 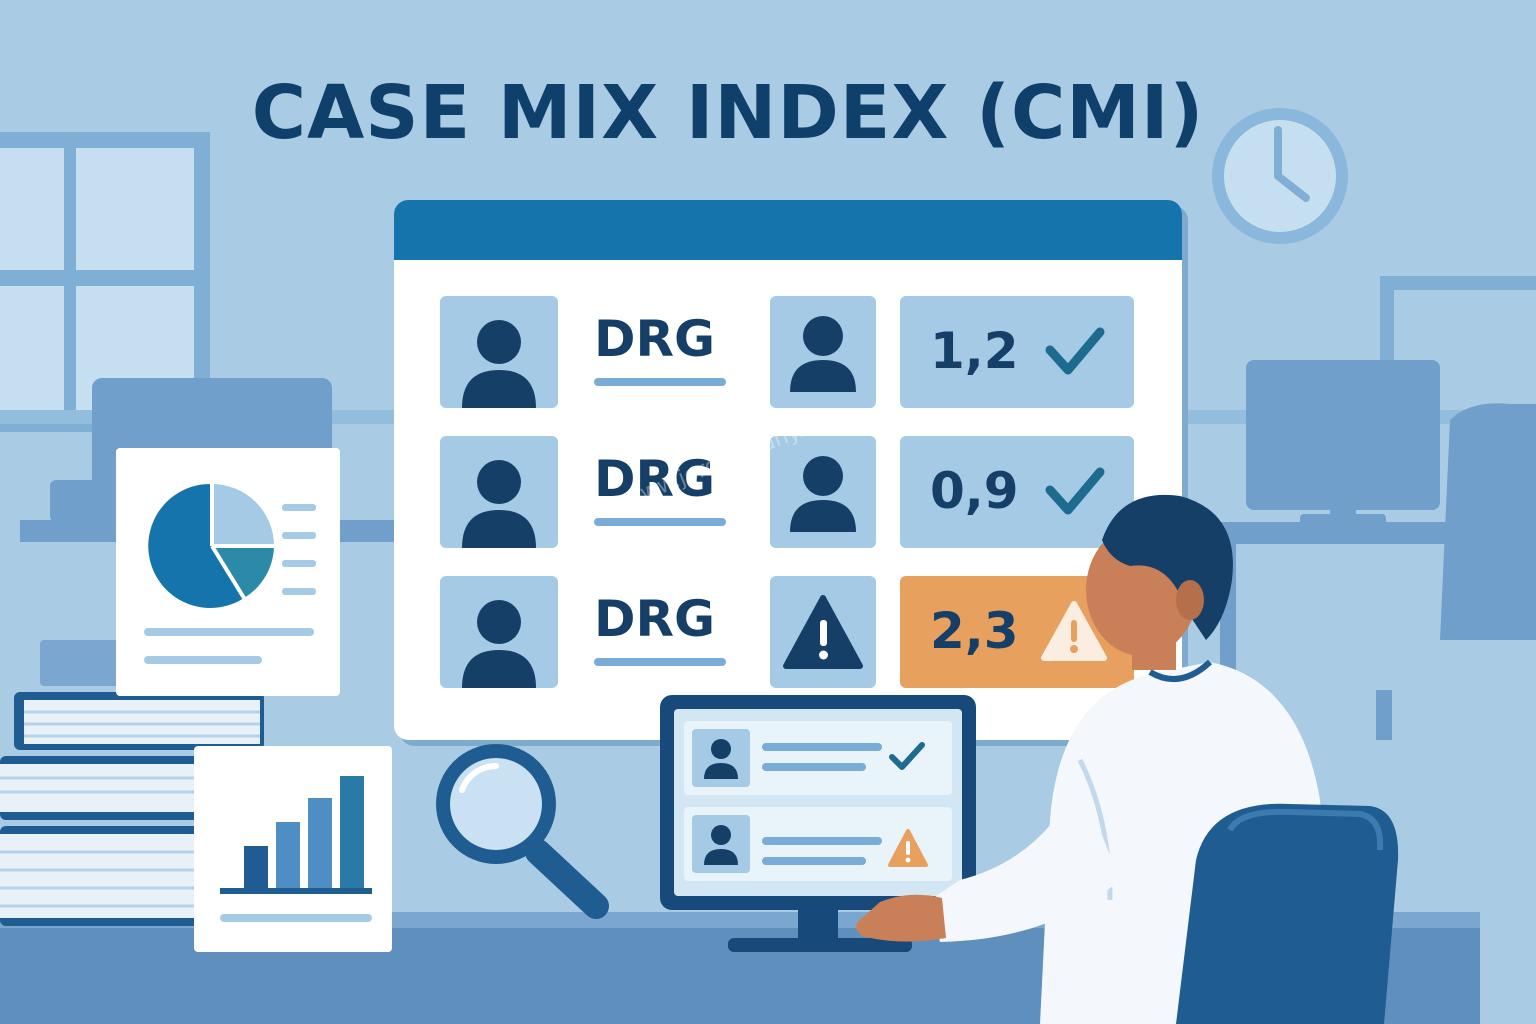 I want to click on background-monitor-left, so click(x=212, y=433).